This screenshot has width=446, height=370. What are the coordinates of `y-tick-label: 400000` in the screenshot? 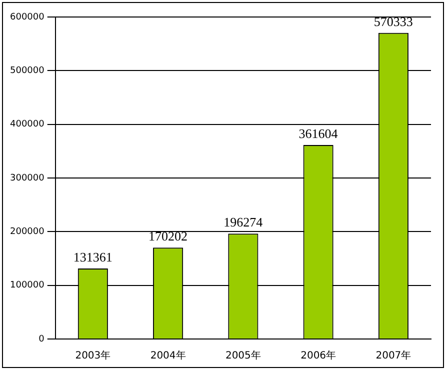 It's located at (27, 125).